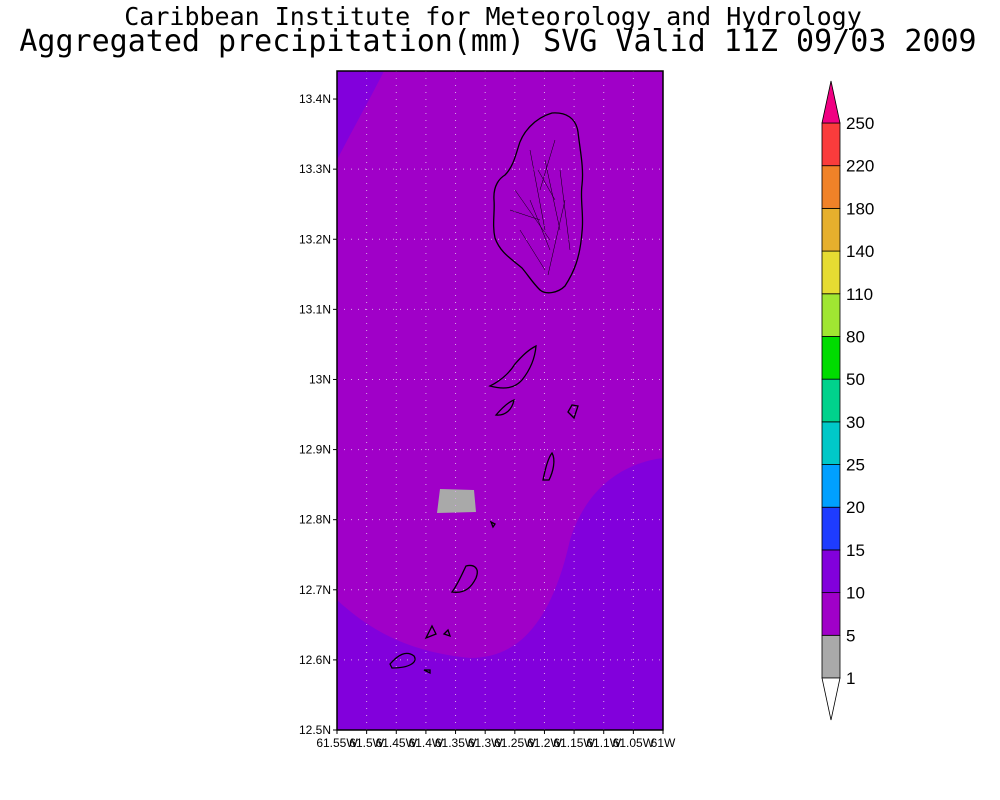  What do you see at coordinates (855, 379) in the screenshot?
I see `colorbar-level-label: 50` at bounding box center [855, 379].